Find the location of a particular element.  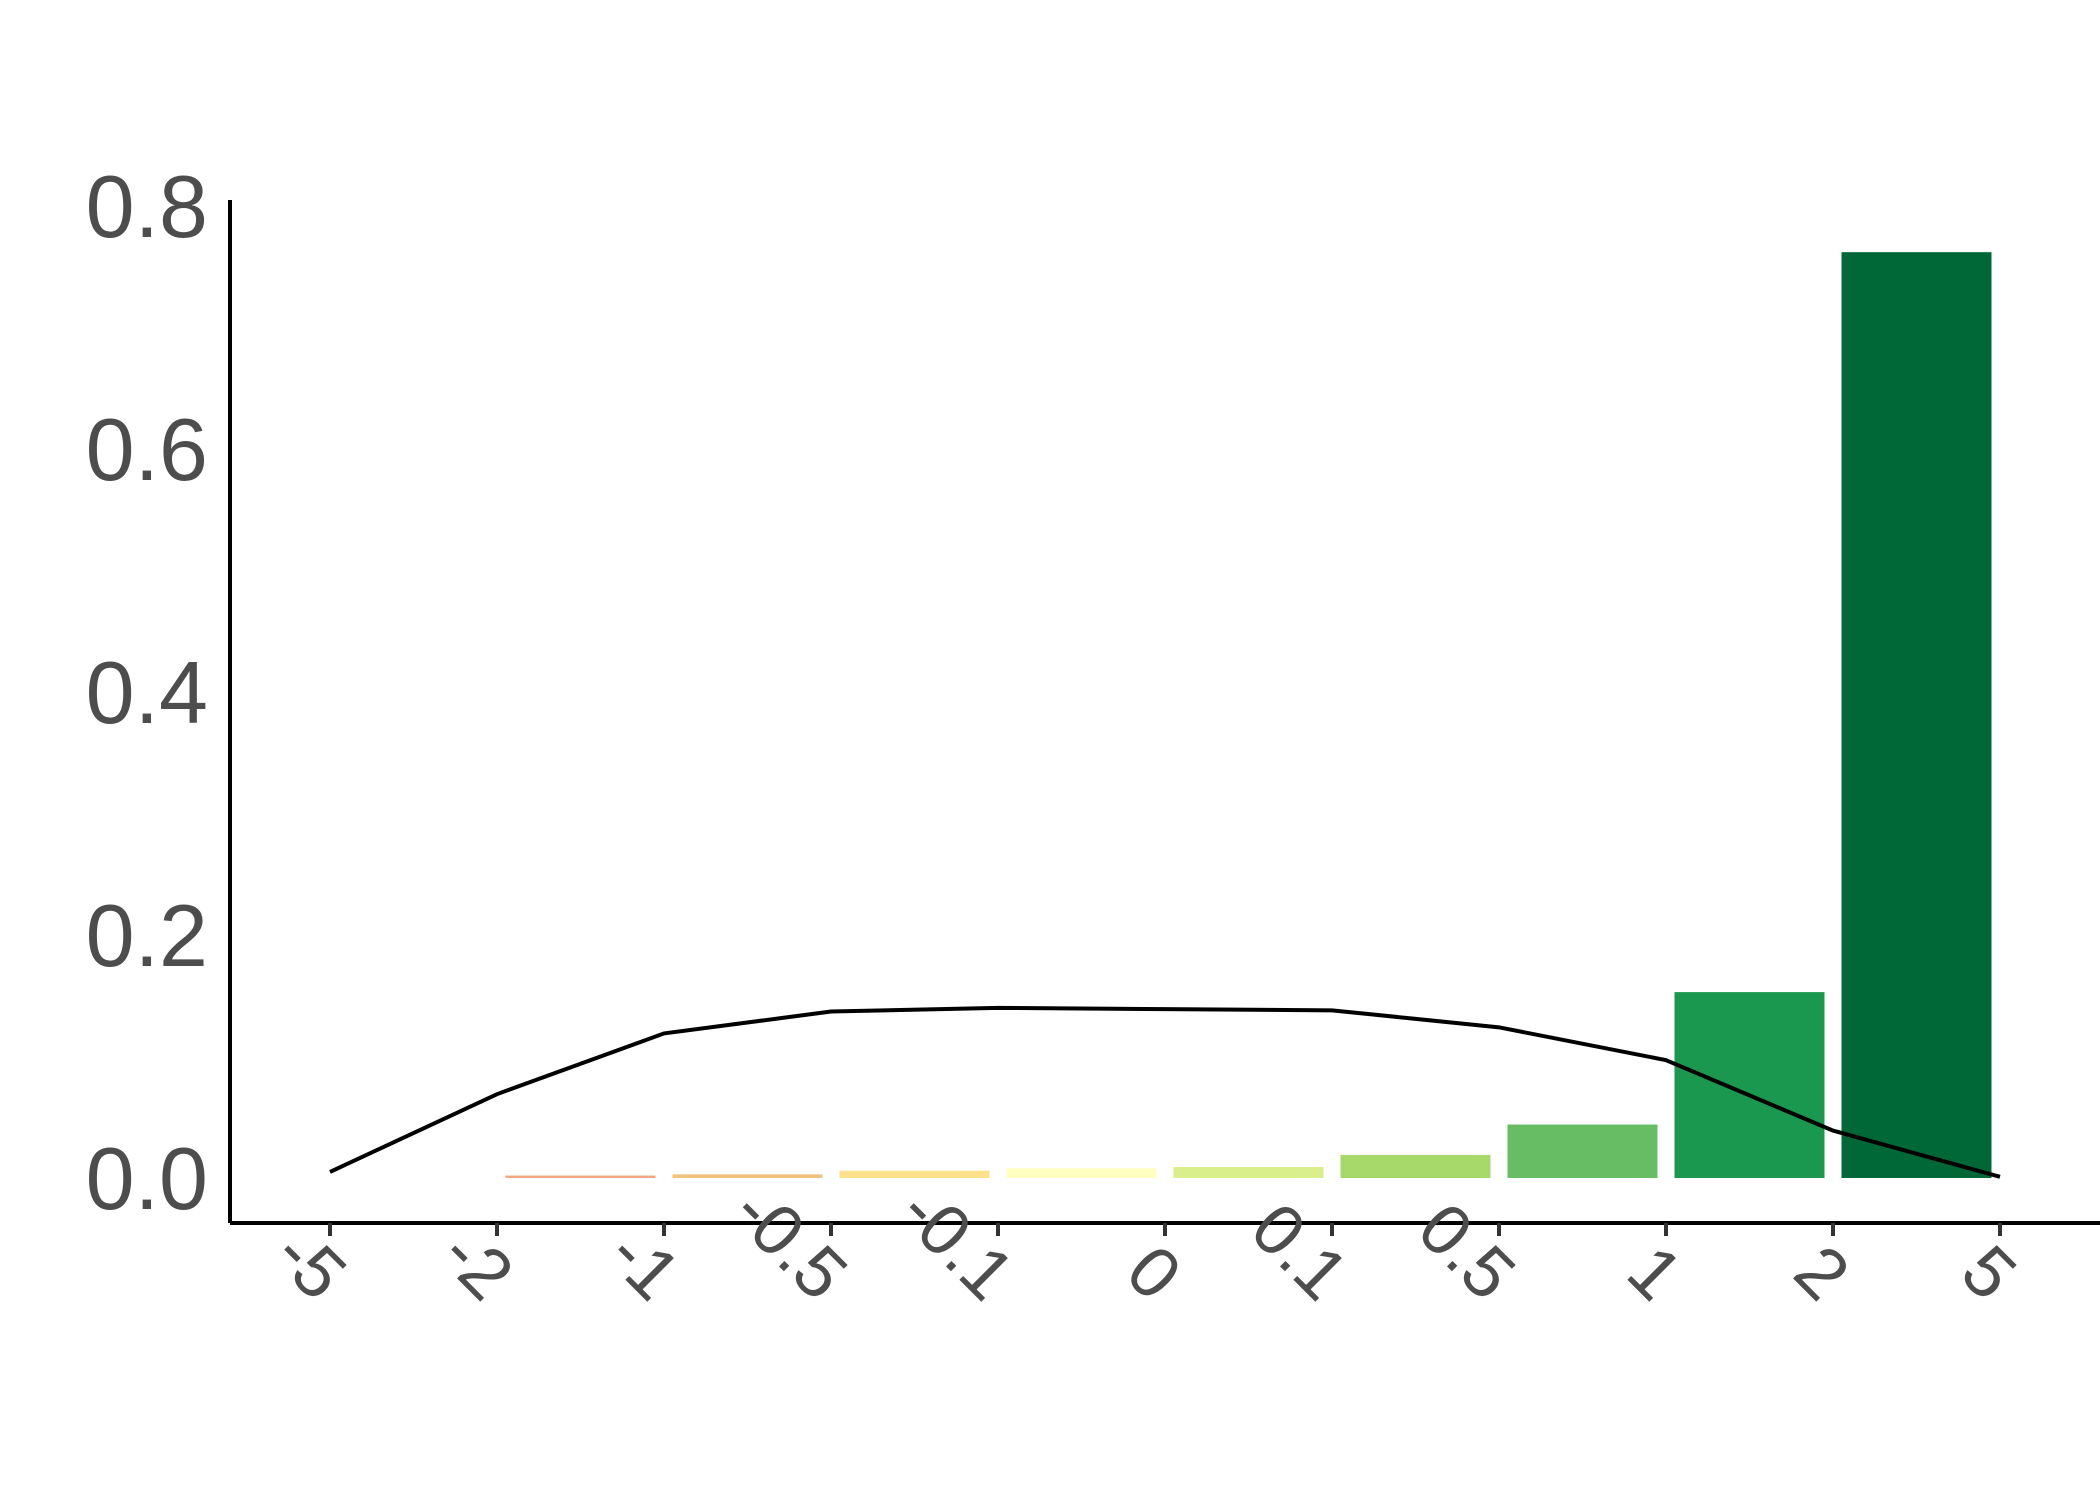

x-tick-label: 1 is located at coordinates (1654, 1273).